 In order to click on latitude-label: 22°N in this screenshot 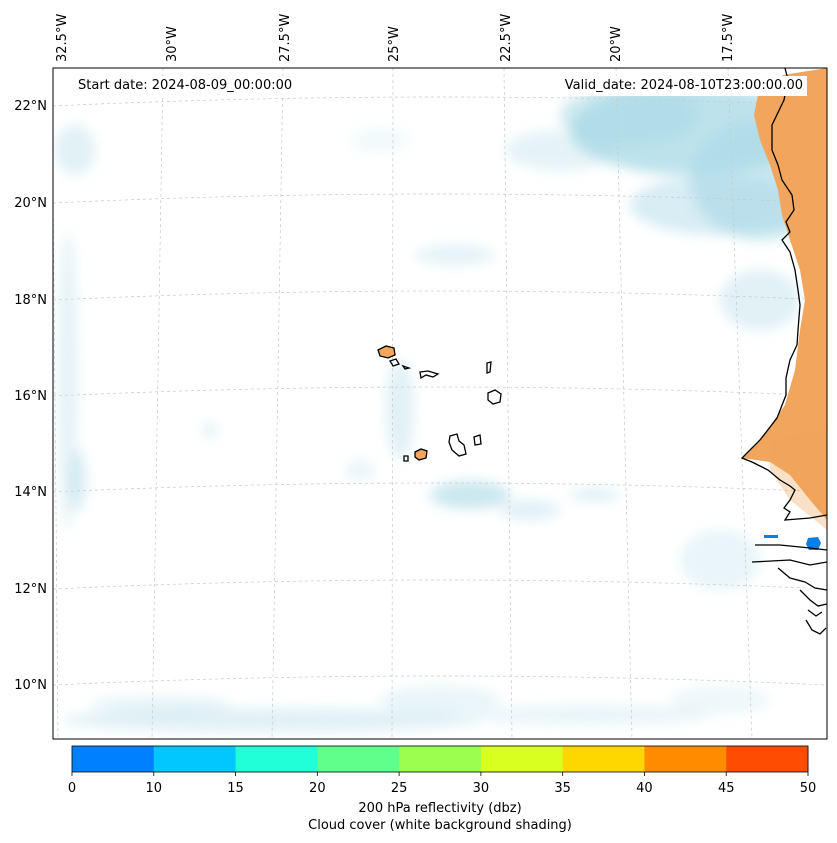, I will do `click(30, 106)`.